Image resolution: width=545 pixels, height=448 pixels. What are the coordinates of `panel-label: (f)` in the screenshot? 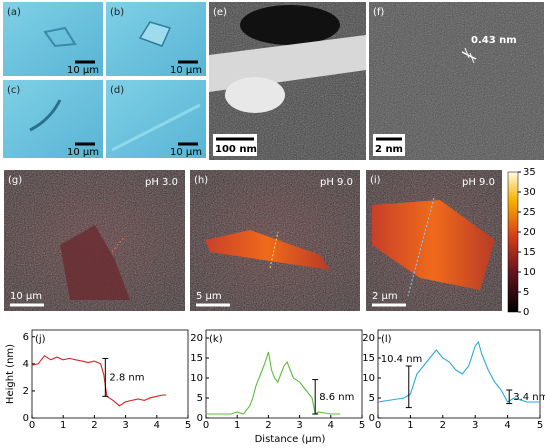 It's located at (378, 12).